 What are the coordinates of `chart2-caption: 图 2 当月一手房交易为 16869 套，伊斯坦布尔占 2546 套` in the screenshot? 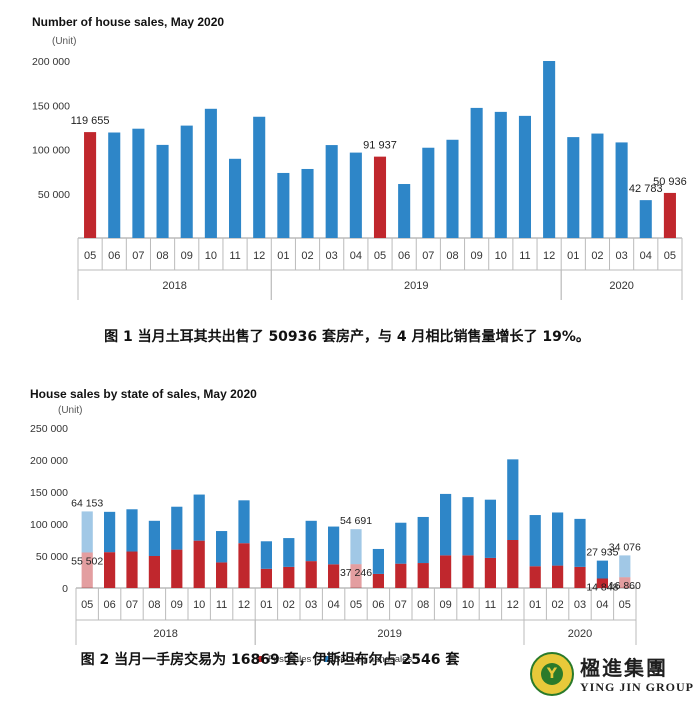 It's located at (270, 660).